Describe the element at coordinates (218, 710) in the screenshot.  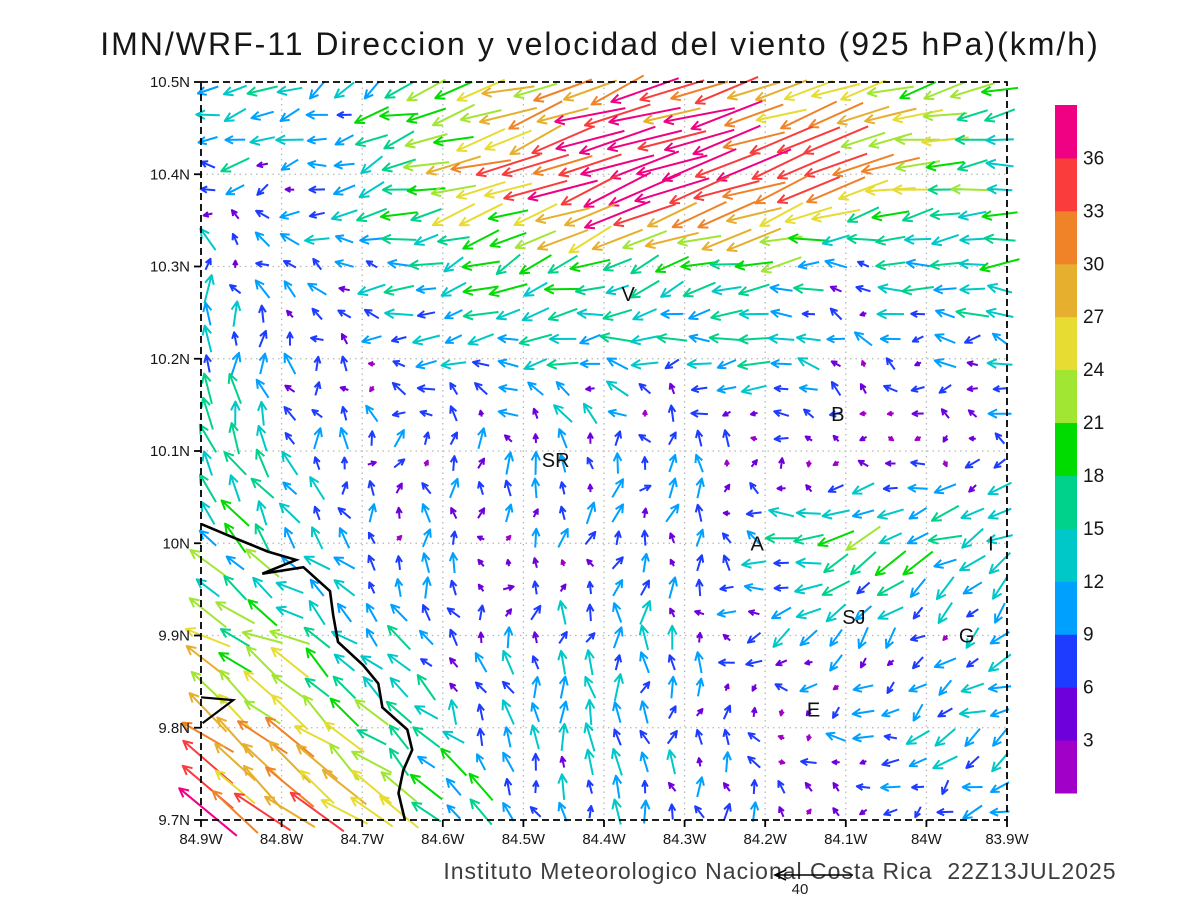
I see `coastline-cape` at that location.